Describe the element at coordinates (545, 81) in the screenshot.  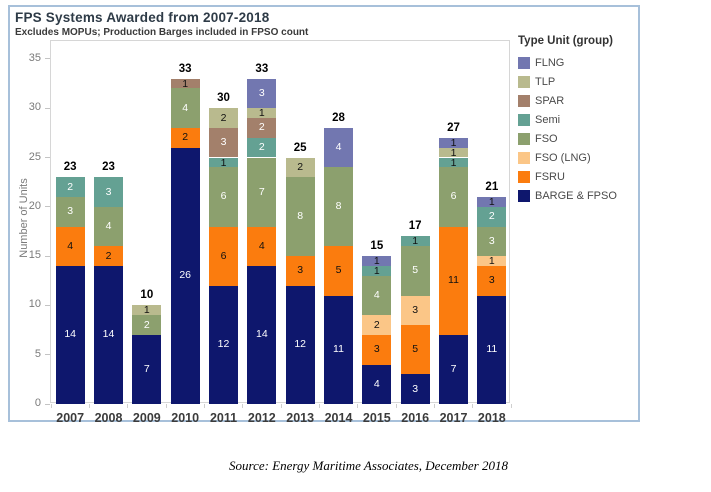
I see `legend-item-label: TLP` at that location.